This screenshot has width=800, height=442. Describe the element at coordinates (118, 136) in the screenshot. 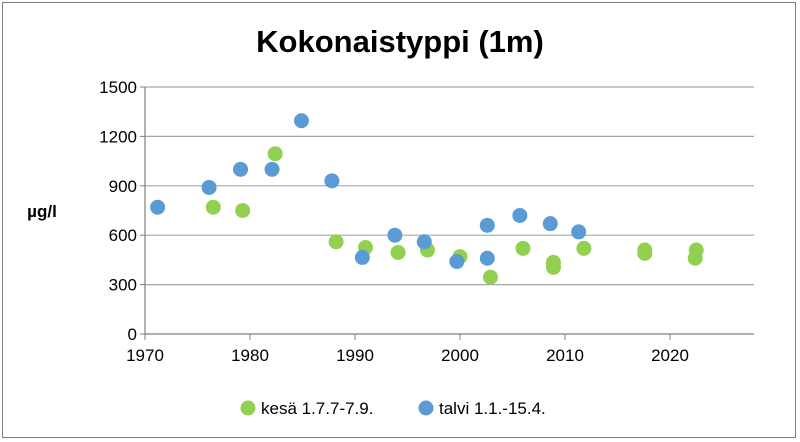

I see `y-tick-label: 1200` at that location.